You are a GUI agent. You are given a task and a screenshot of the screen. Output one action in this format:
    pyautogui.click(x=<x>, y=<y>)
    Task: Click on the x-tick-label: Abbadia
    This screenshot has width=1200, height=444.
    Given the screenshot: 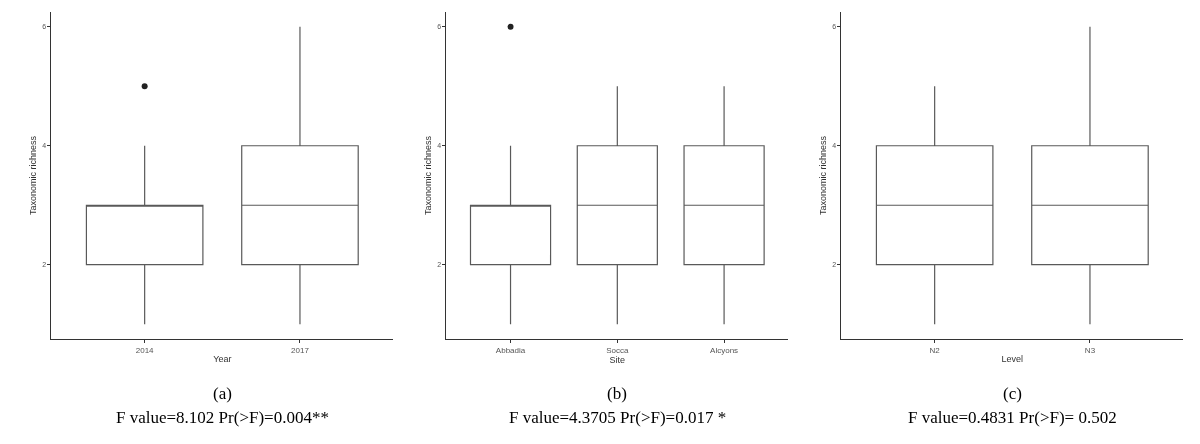 What is the action you would take?
    pyautogui.click(x=510, y=350)
    